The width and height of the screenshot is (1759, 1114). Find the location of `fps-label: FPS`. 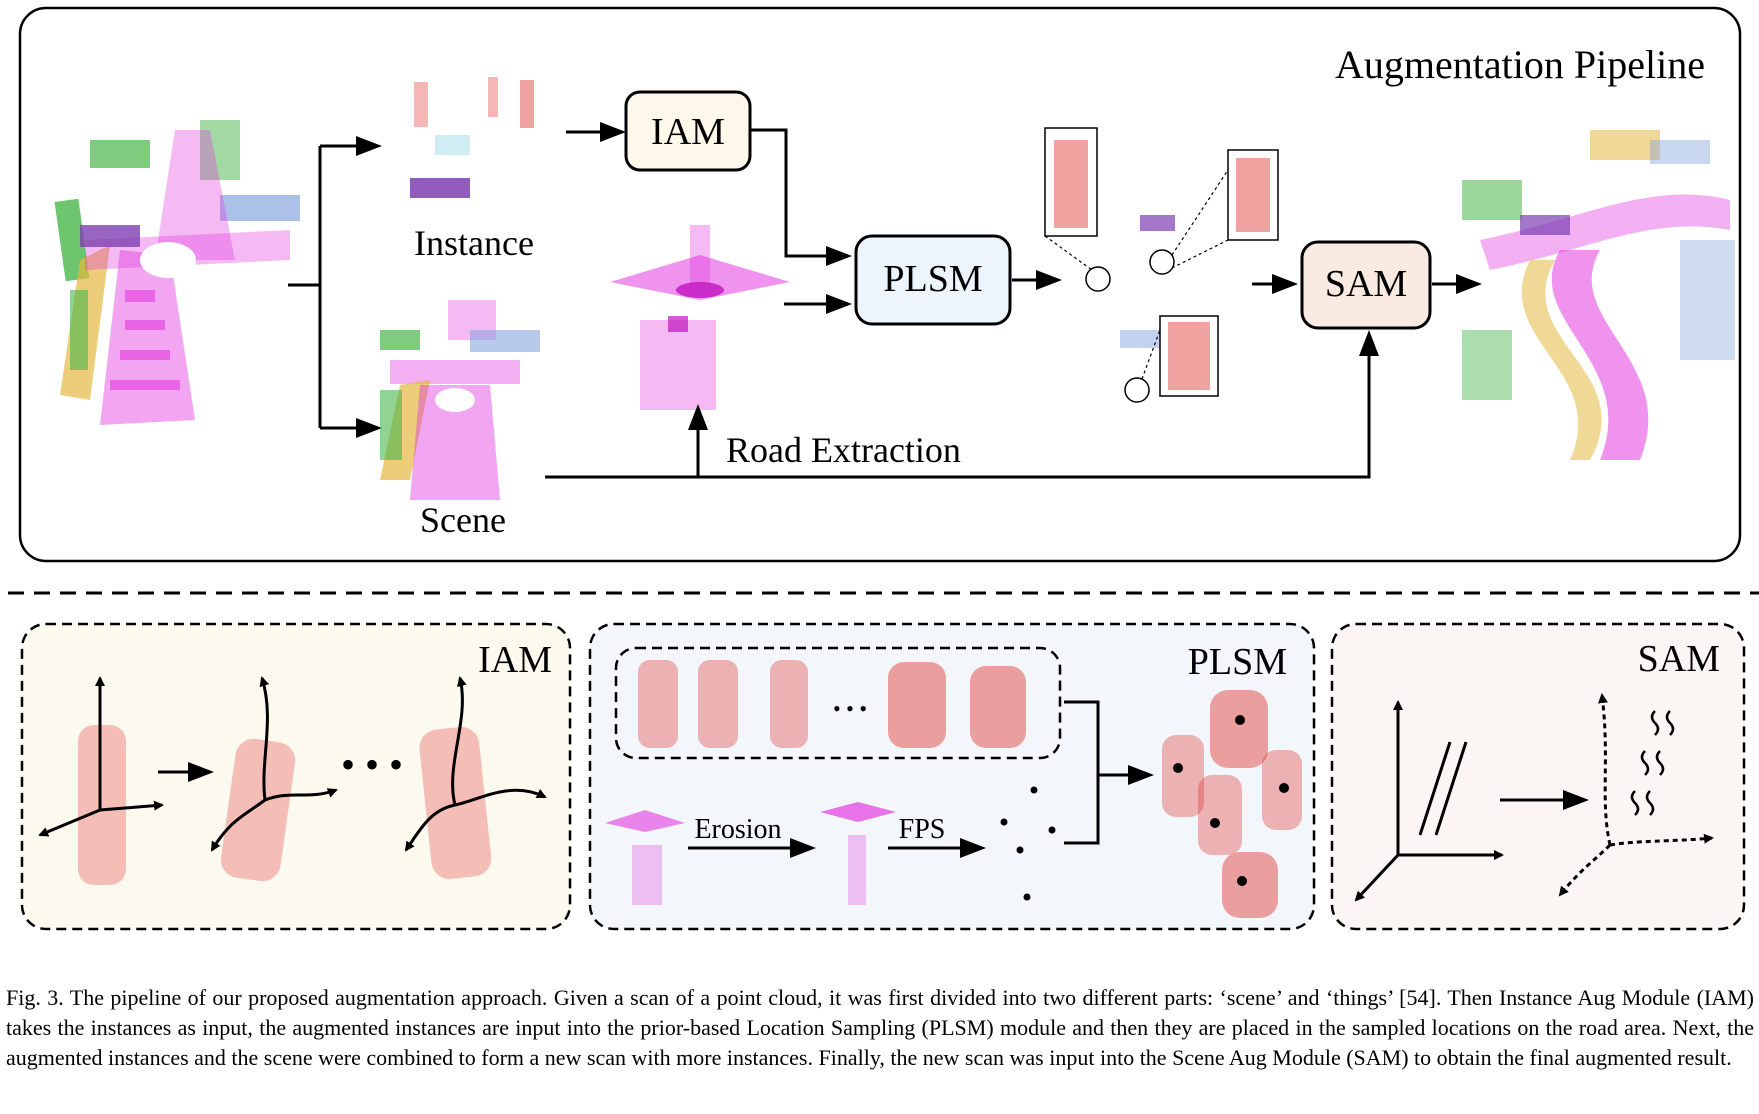

fps-label: FPS is located at coordinates (922, 829).